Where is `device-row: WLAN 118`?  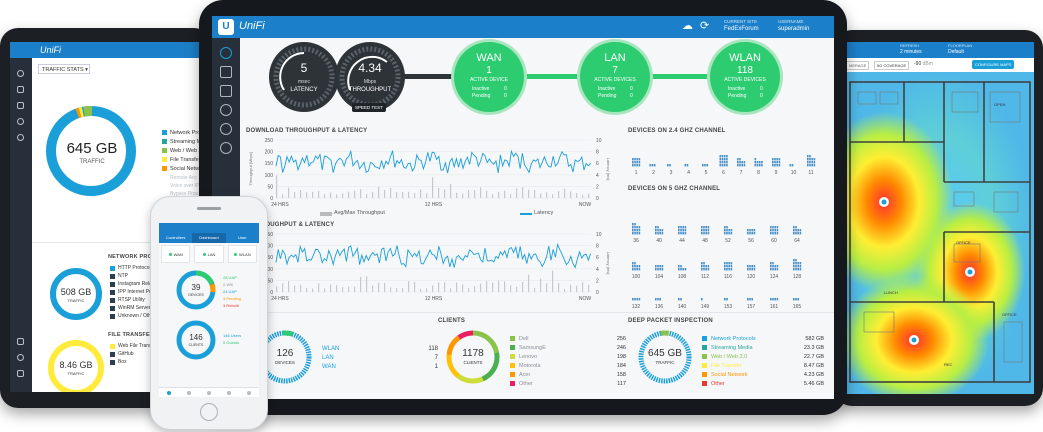 device-row: WLAN 118 is located at coordinates (380, 350).